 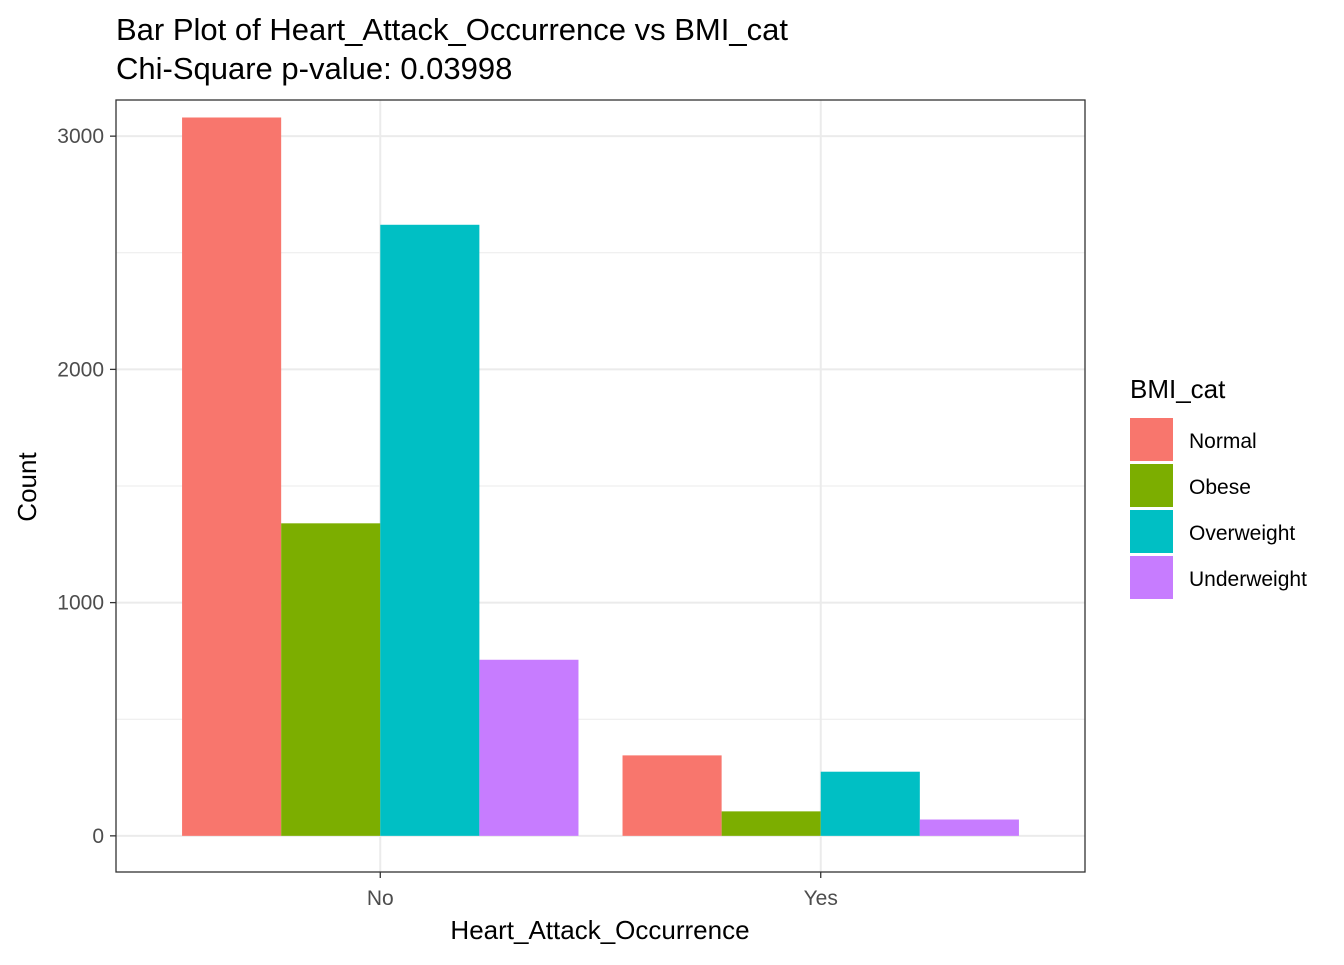 What do you see at coordinates (771, 823) in the screenshot?
I see `bar-obese-yes` at bounding box center [771, 823].